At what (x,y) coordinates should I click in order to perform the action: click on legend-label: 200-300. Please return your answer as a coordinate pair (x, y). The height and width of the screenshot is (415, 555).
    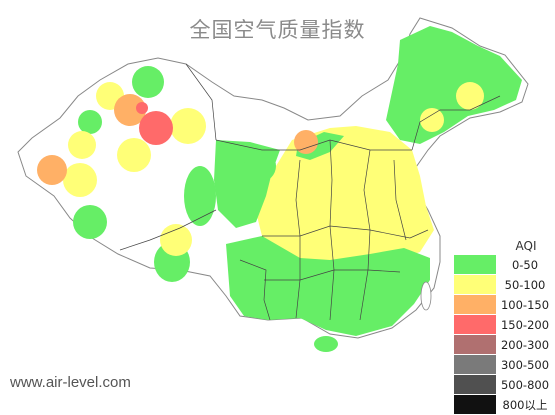
    Looking at the image, I should click on (525, 344).